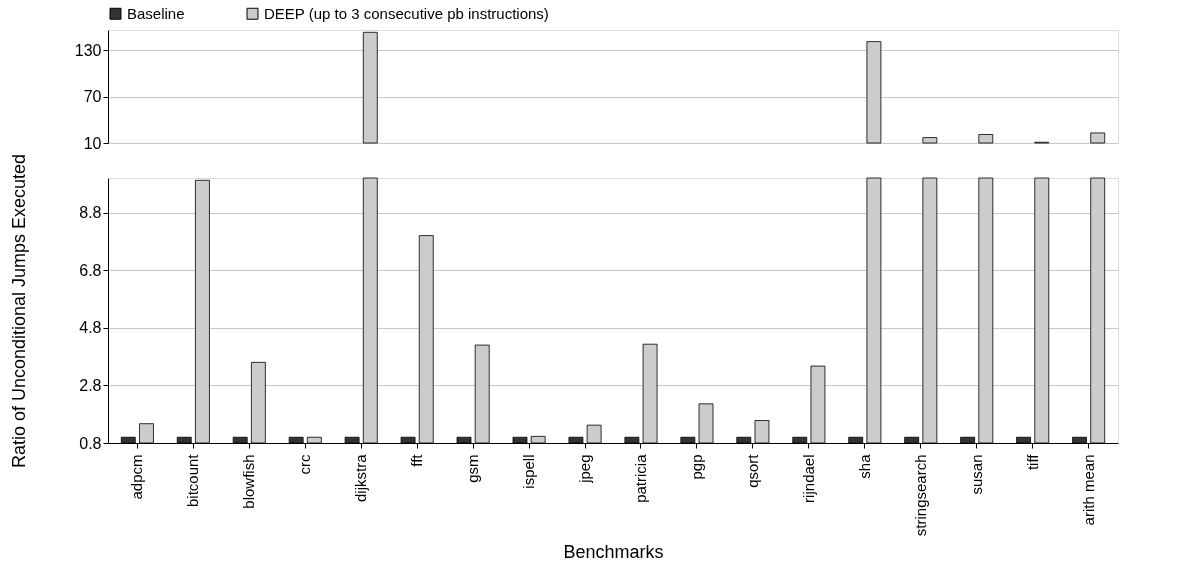 This screenshot has width=1201, height=567. What do you see at coordinates (193, 480) in the screenshot?
I see `x-tick-label: bitcount` at bounding box center [193, 480].